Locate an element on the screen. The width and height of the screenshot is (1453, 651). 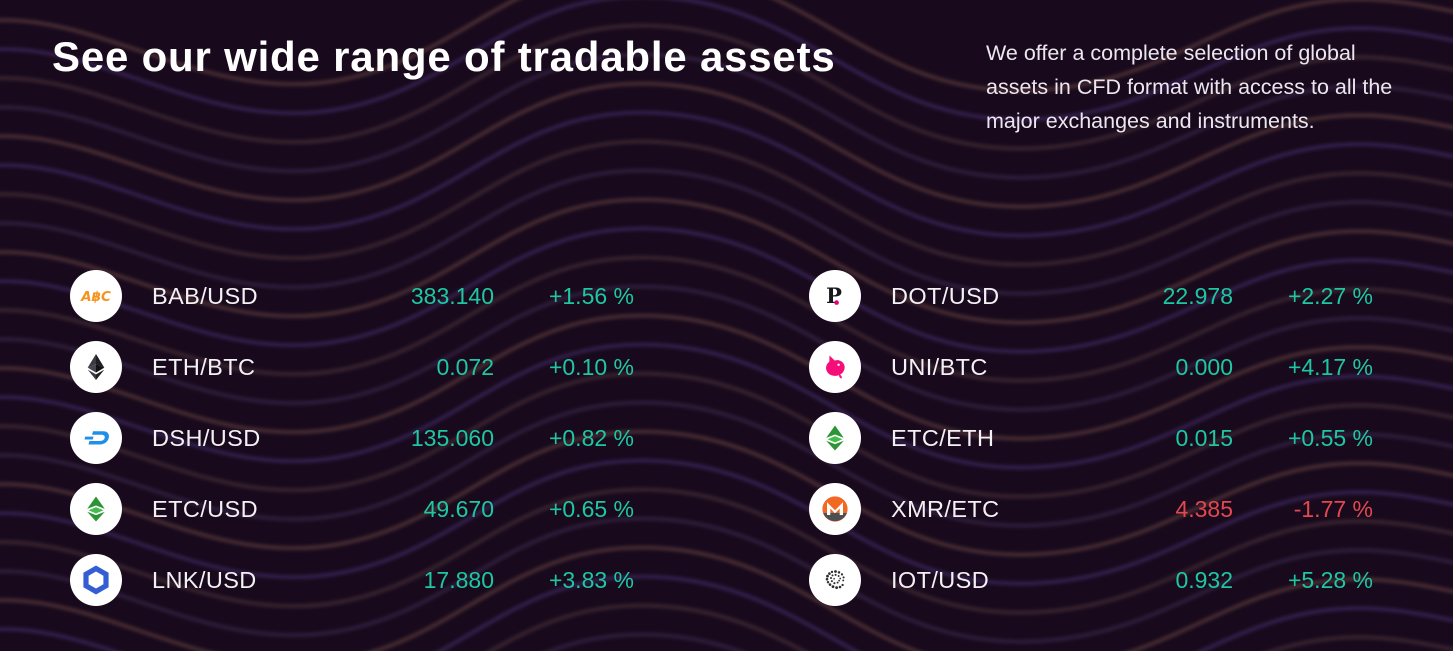
asset-row: UNI/BTC 0.000 +4.17 % is located at coordinates (1091, 367).